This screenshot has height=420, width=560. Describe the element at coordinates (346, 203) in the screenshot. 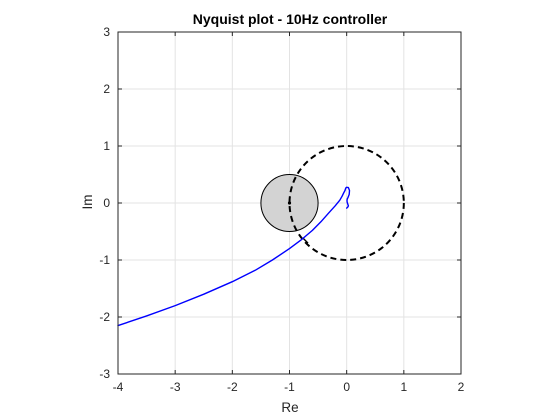

I see `unit-circle` at that location.